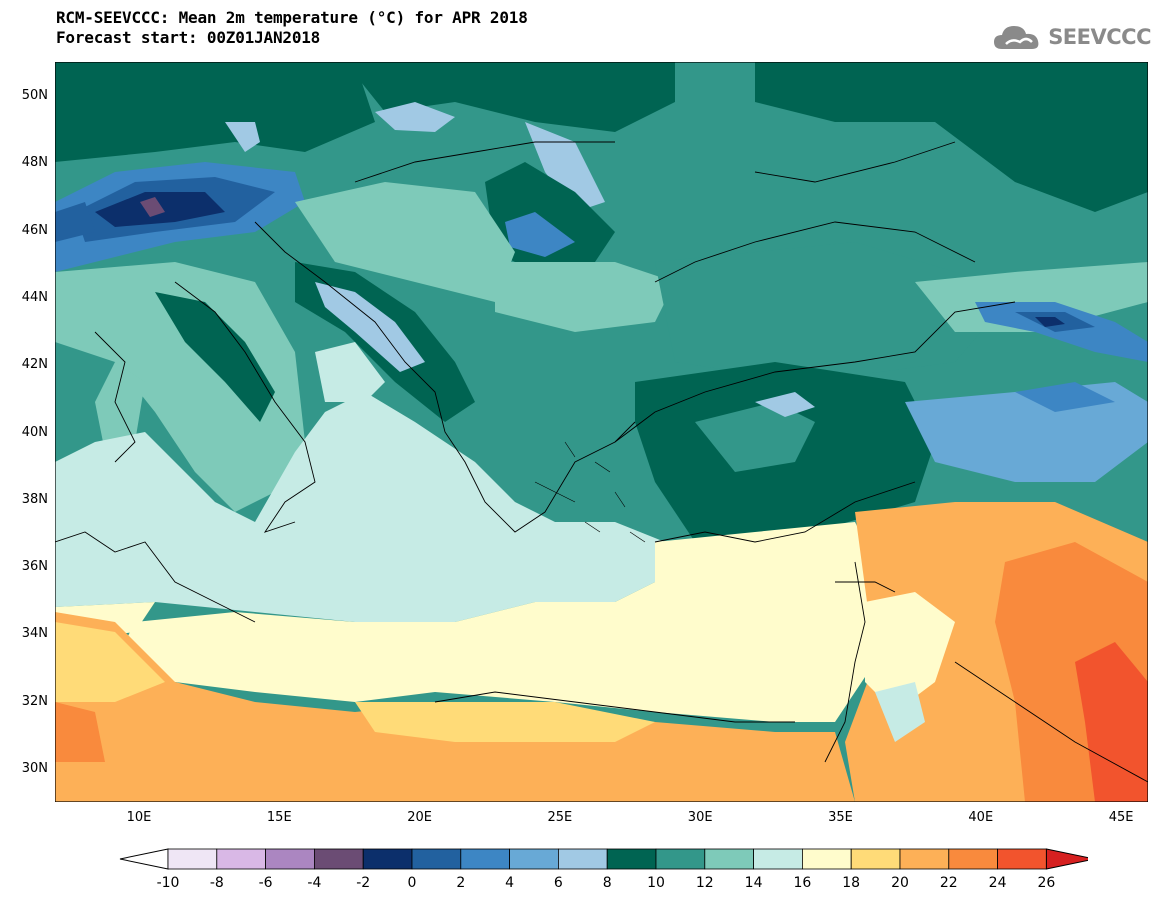 The width and height of the screenshot is (1165, 907). What do you see at coordinates (216, 883) in the screenshot?
I see `colorbar-tick-label: -8` at bounding box center [216, 883].